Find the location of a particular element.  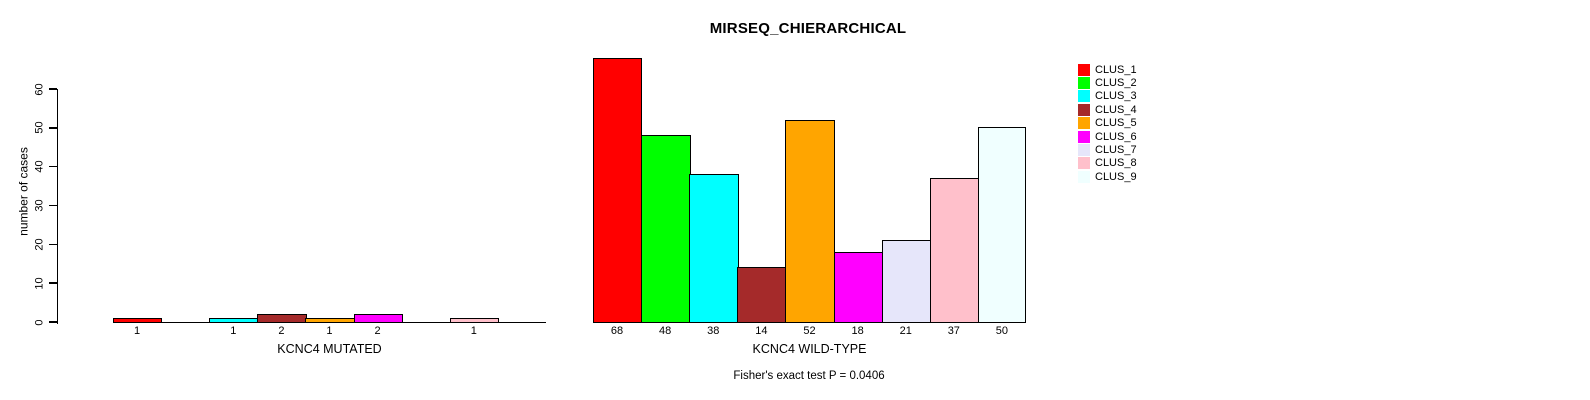

legend-item: CLUS_9 is located at coordinates (1107, 176).